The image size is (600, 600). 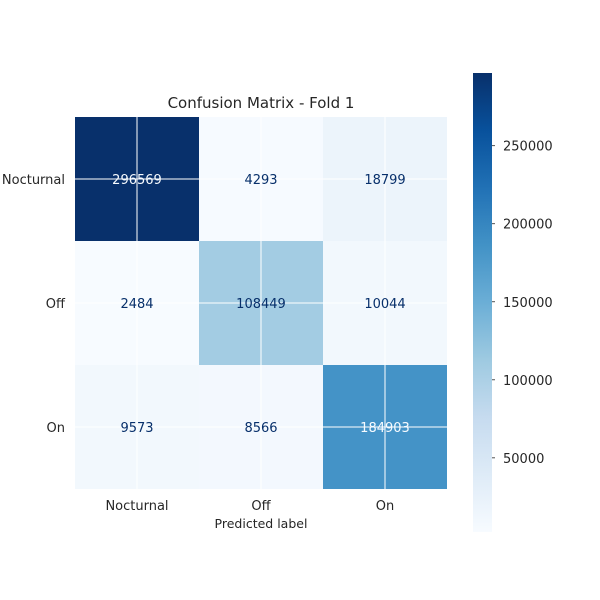 What do you see at coordinates (385, 428) in the screenshot?
I see `cell-value-label: 184903` at bounding box center [385, 428].